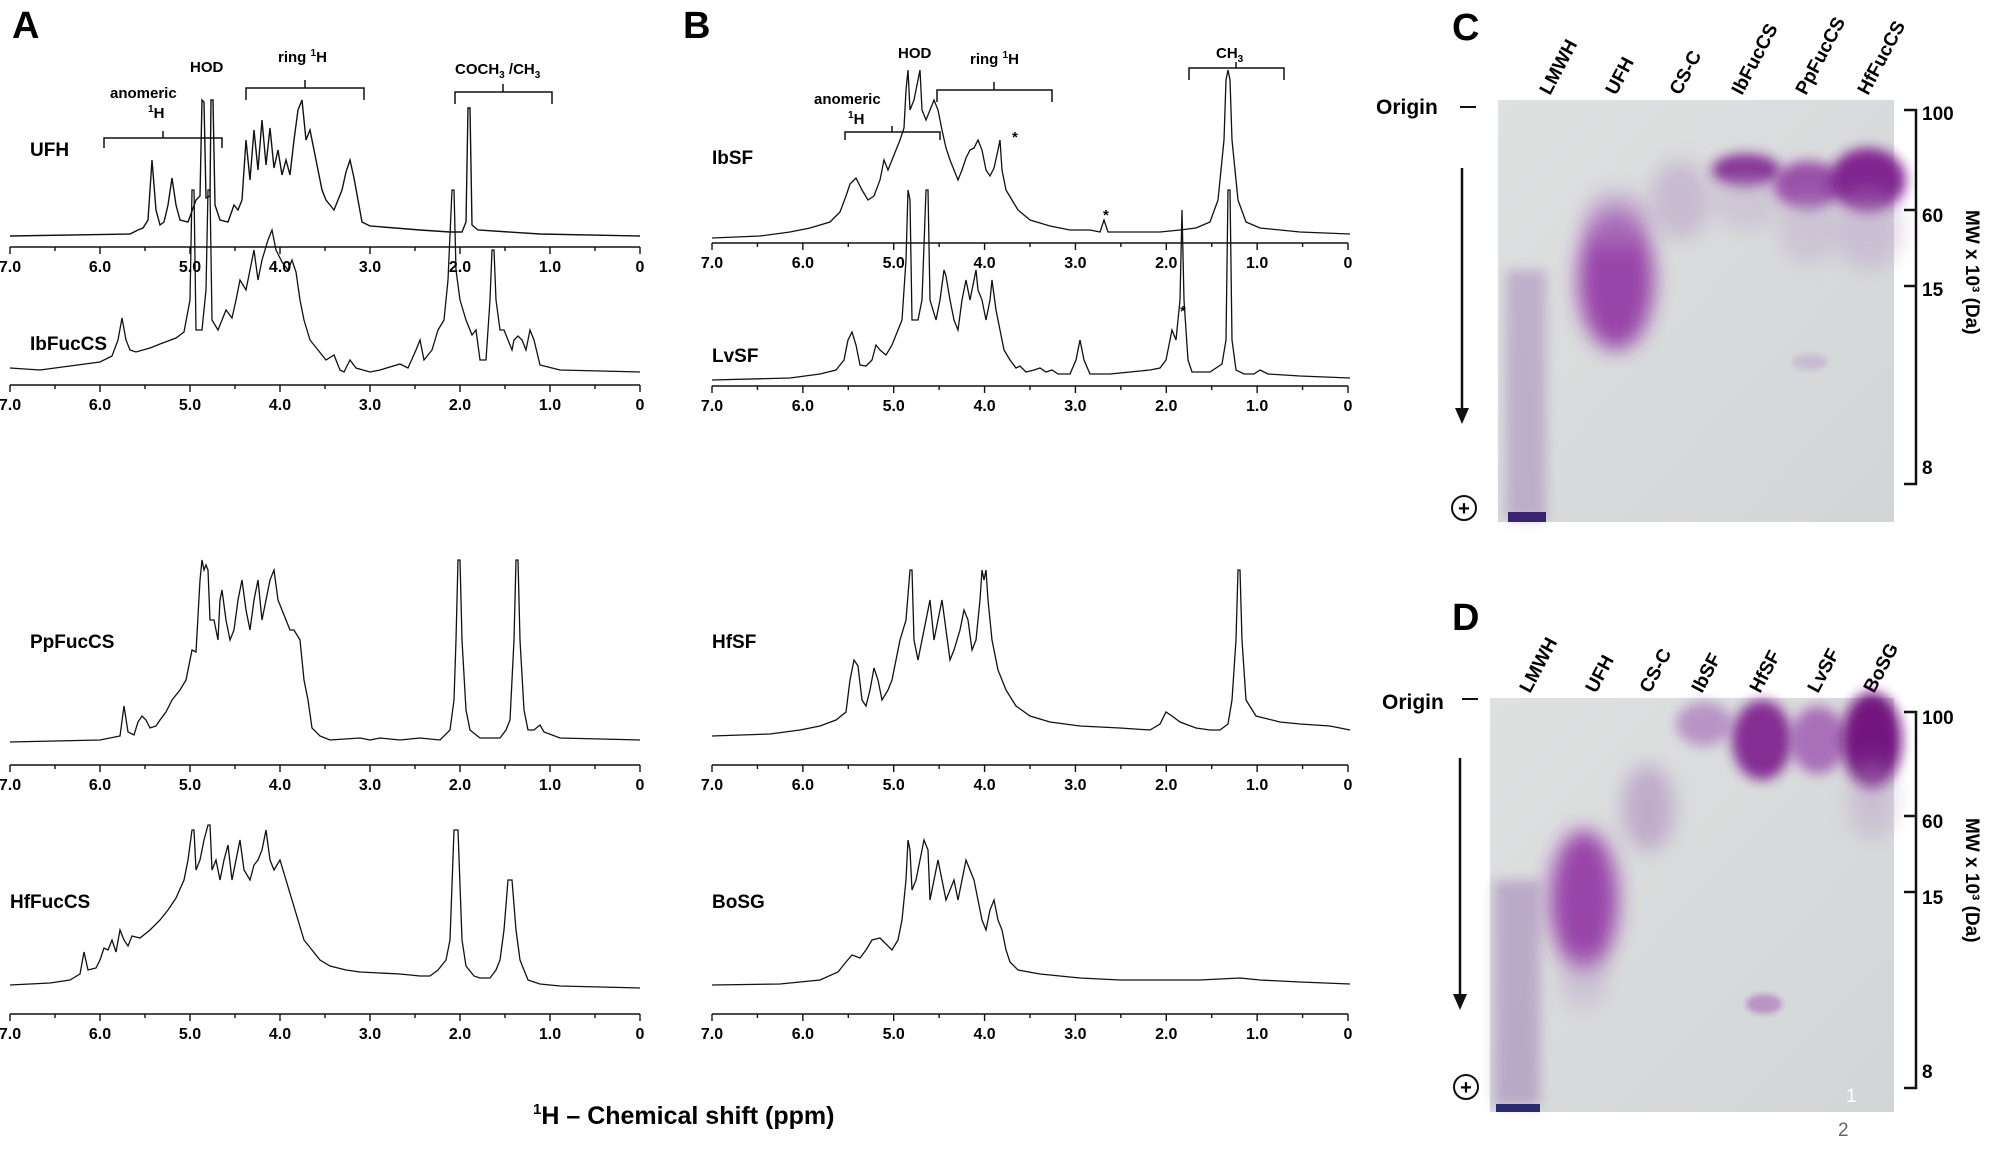 This screenshot has width=1991, height=1149. What do you see at coordinates (280, 785) in the screenshot?
I see `tick-label-a3-3: 4.0` at bounding box center [280, 785].